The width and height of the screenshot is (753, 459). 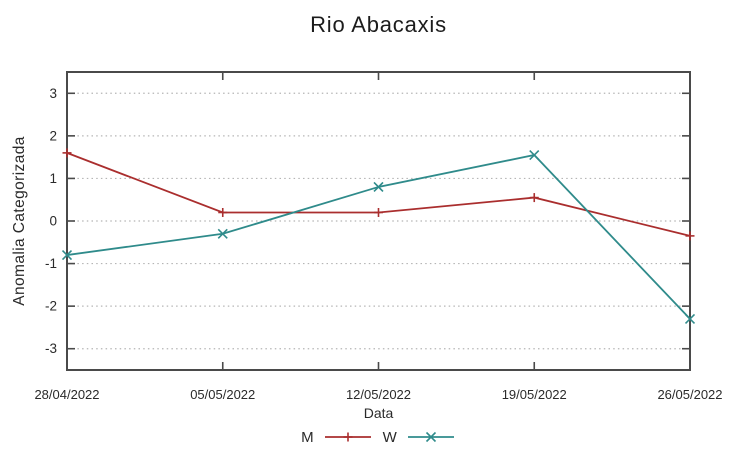 I want to click on legend-sample-M, so click(x=347, y=437).